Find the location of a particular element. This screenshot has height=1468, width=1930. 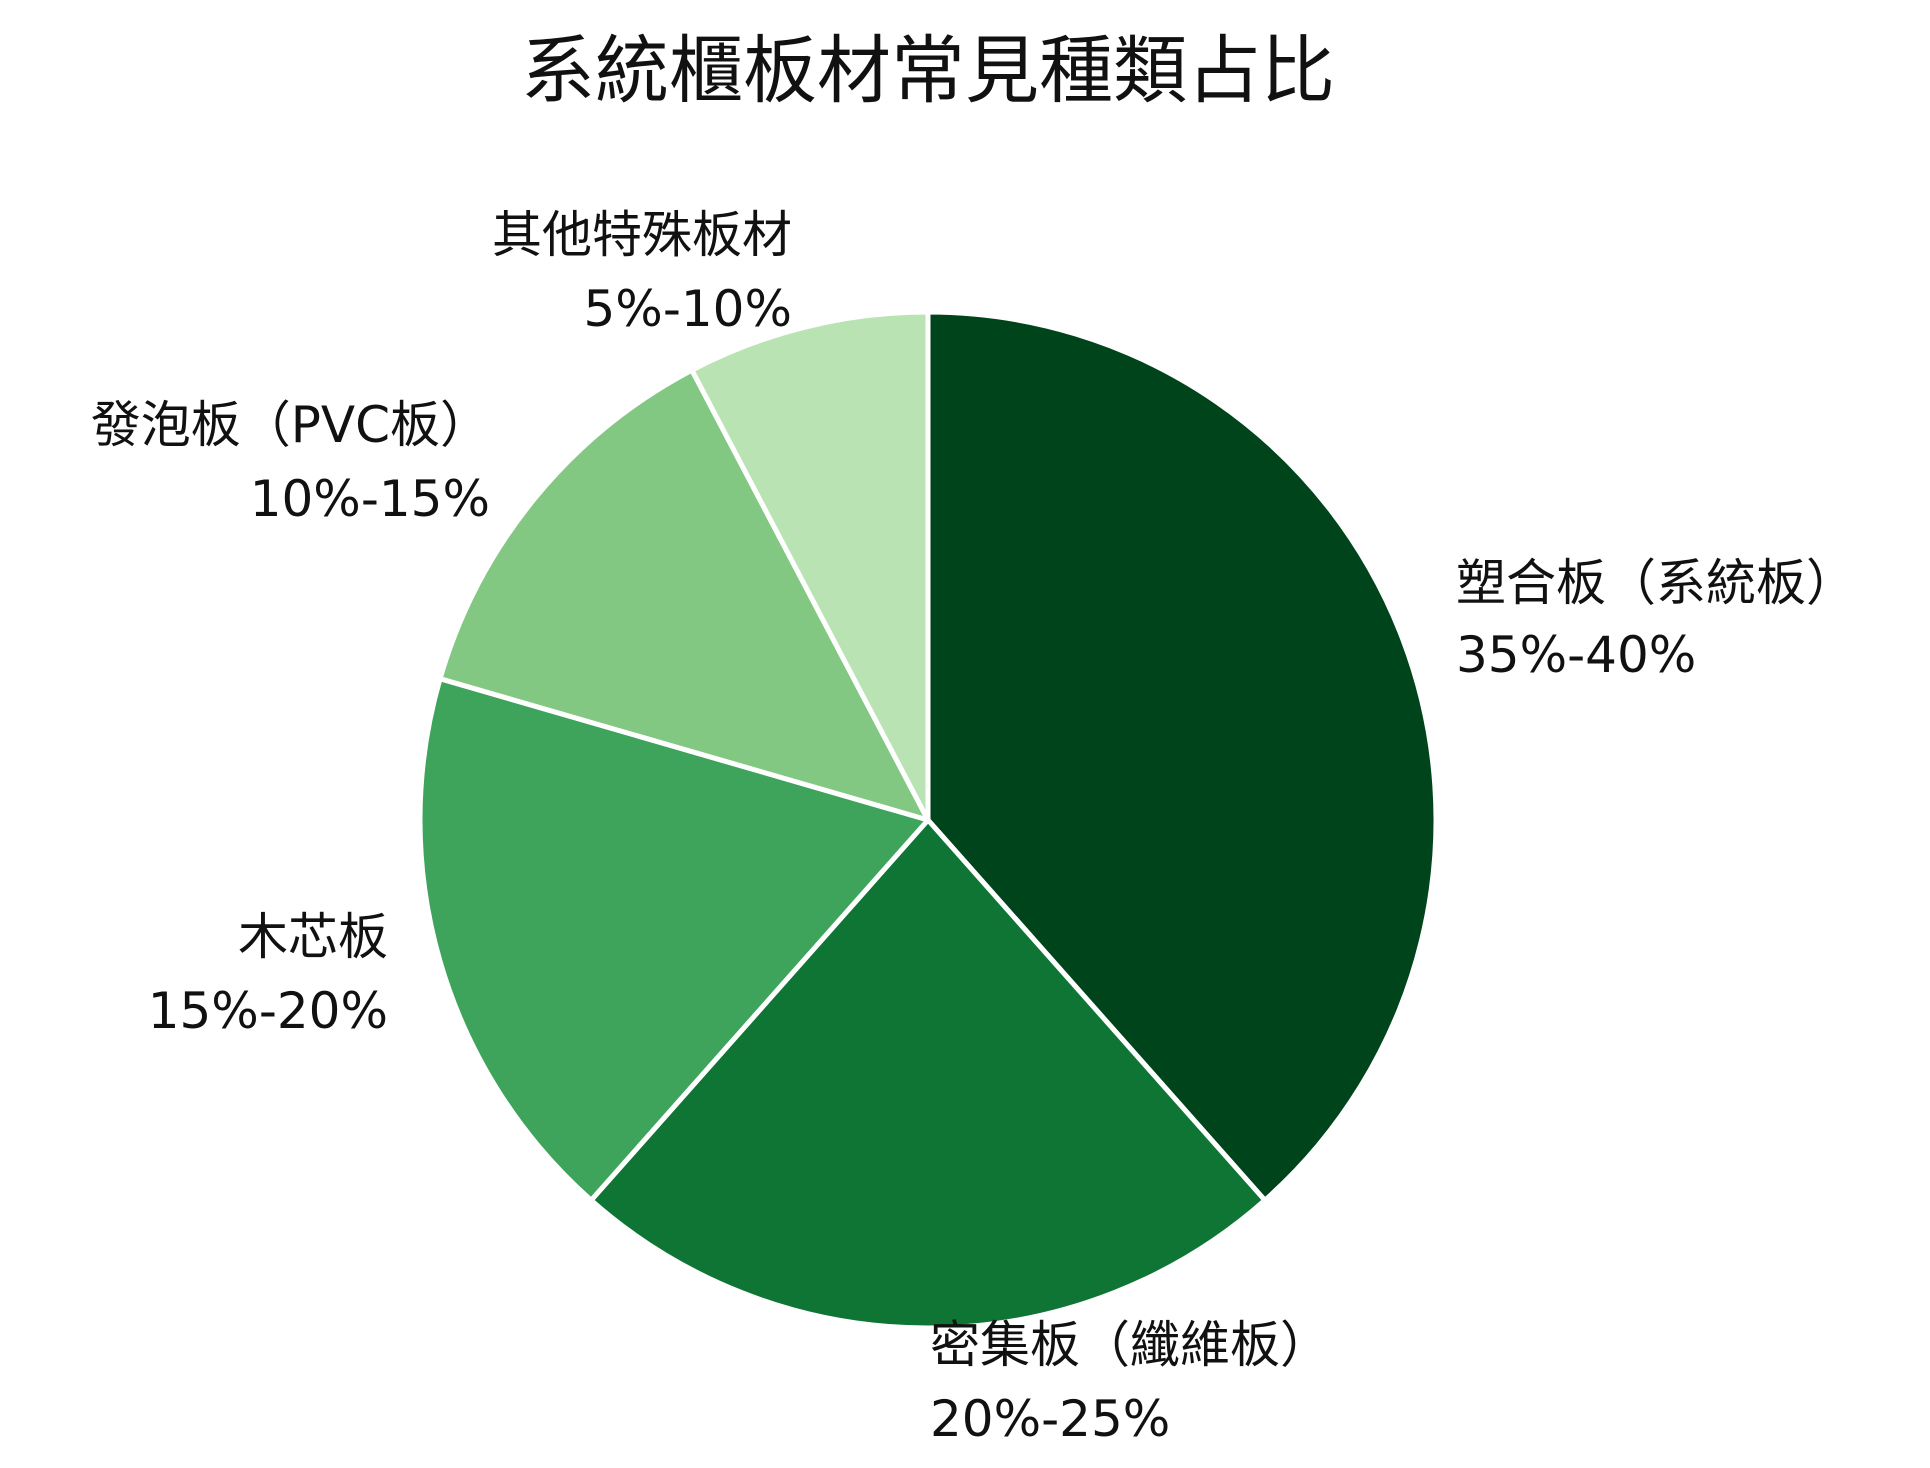

slice-4-range-label: 10%-15% is located at coordinates (370, 499).